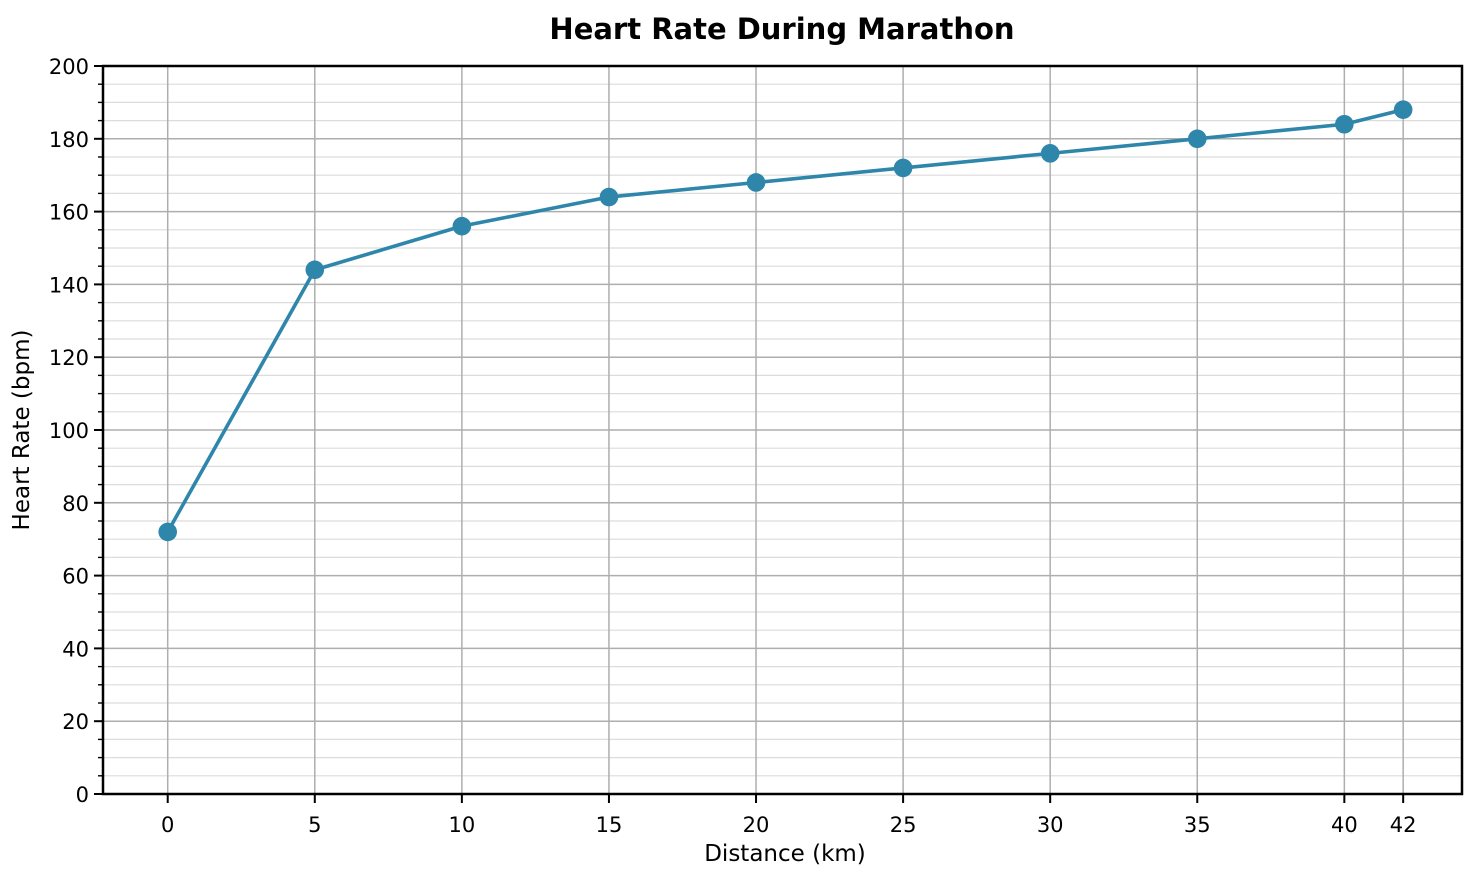 This screenshot has height=880, width=1480. I want to click on chart-title: Heart Rate During Marathon, so click(781, 29).